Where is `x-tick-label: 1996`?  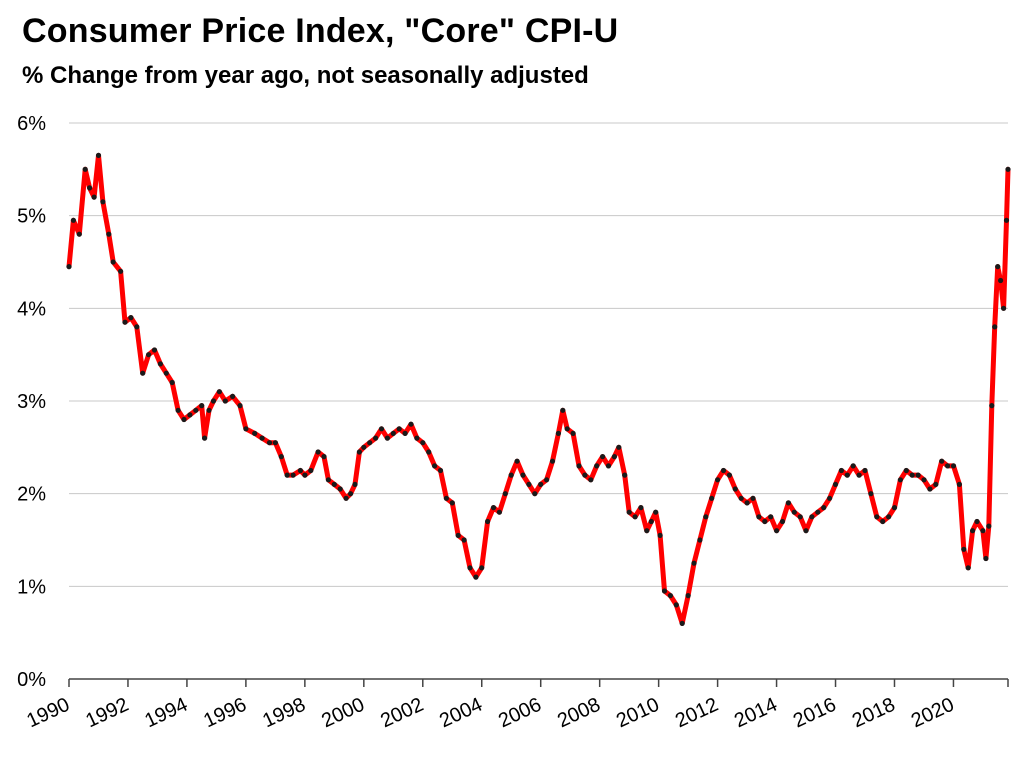 x-tick-label: 1996 is located at coordinates (225, 713).